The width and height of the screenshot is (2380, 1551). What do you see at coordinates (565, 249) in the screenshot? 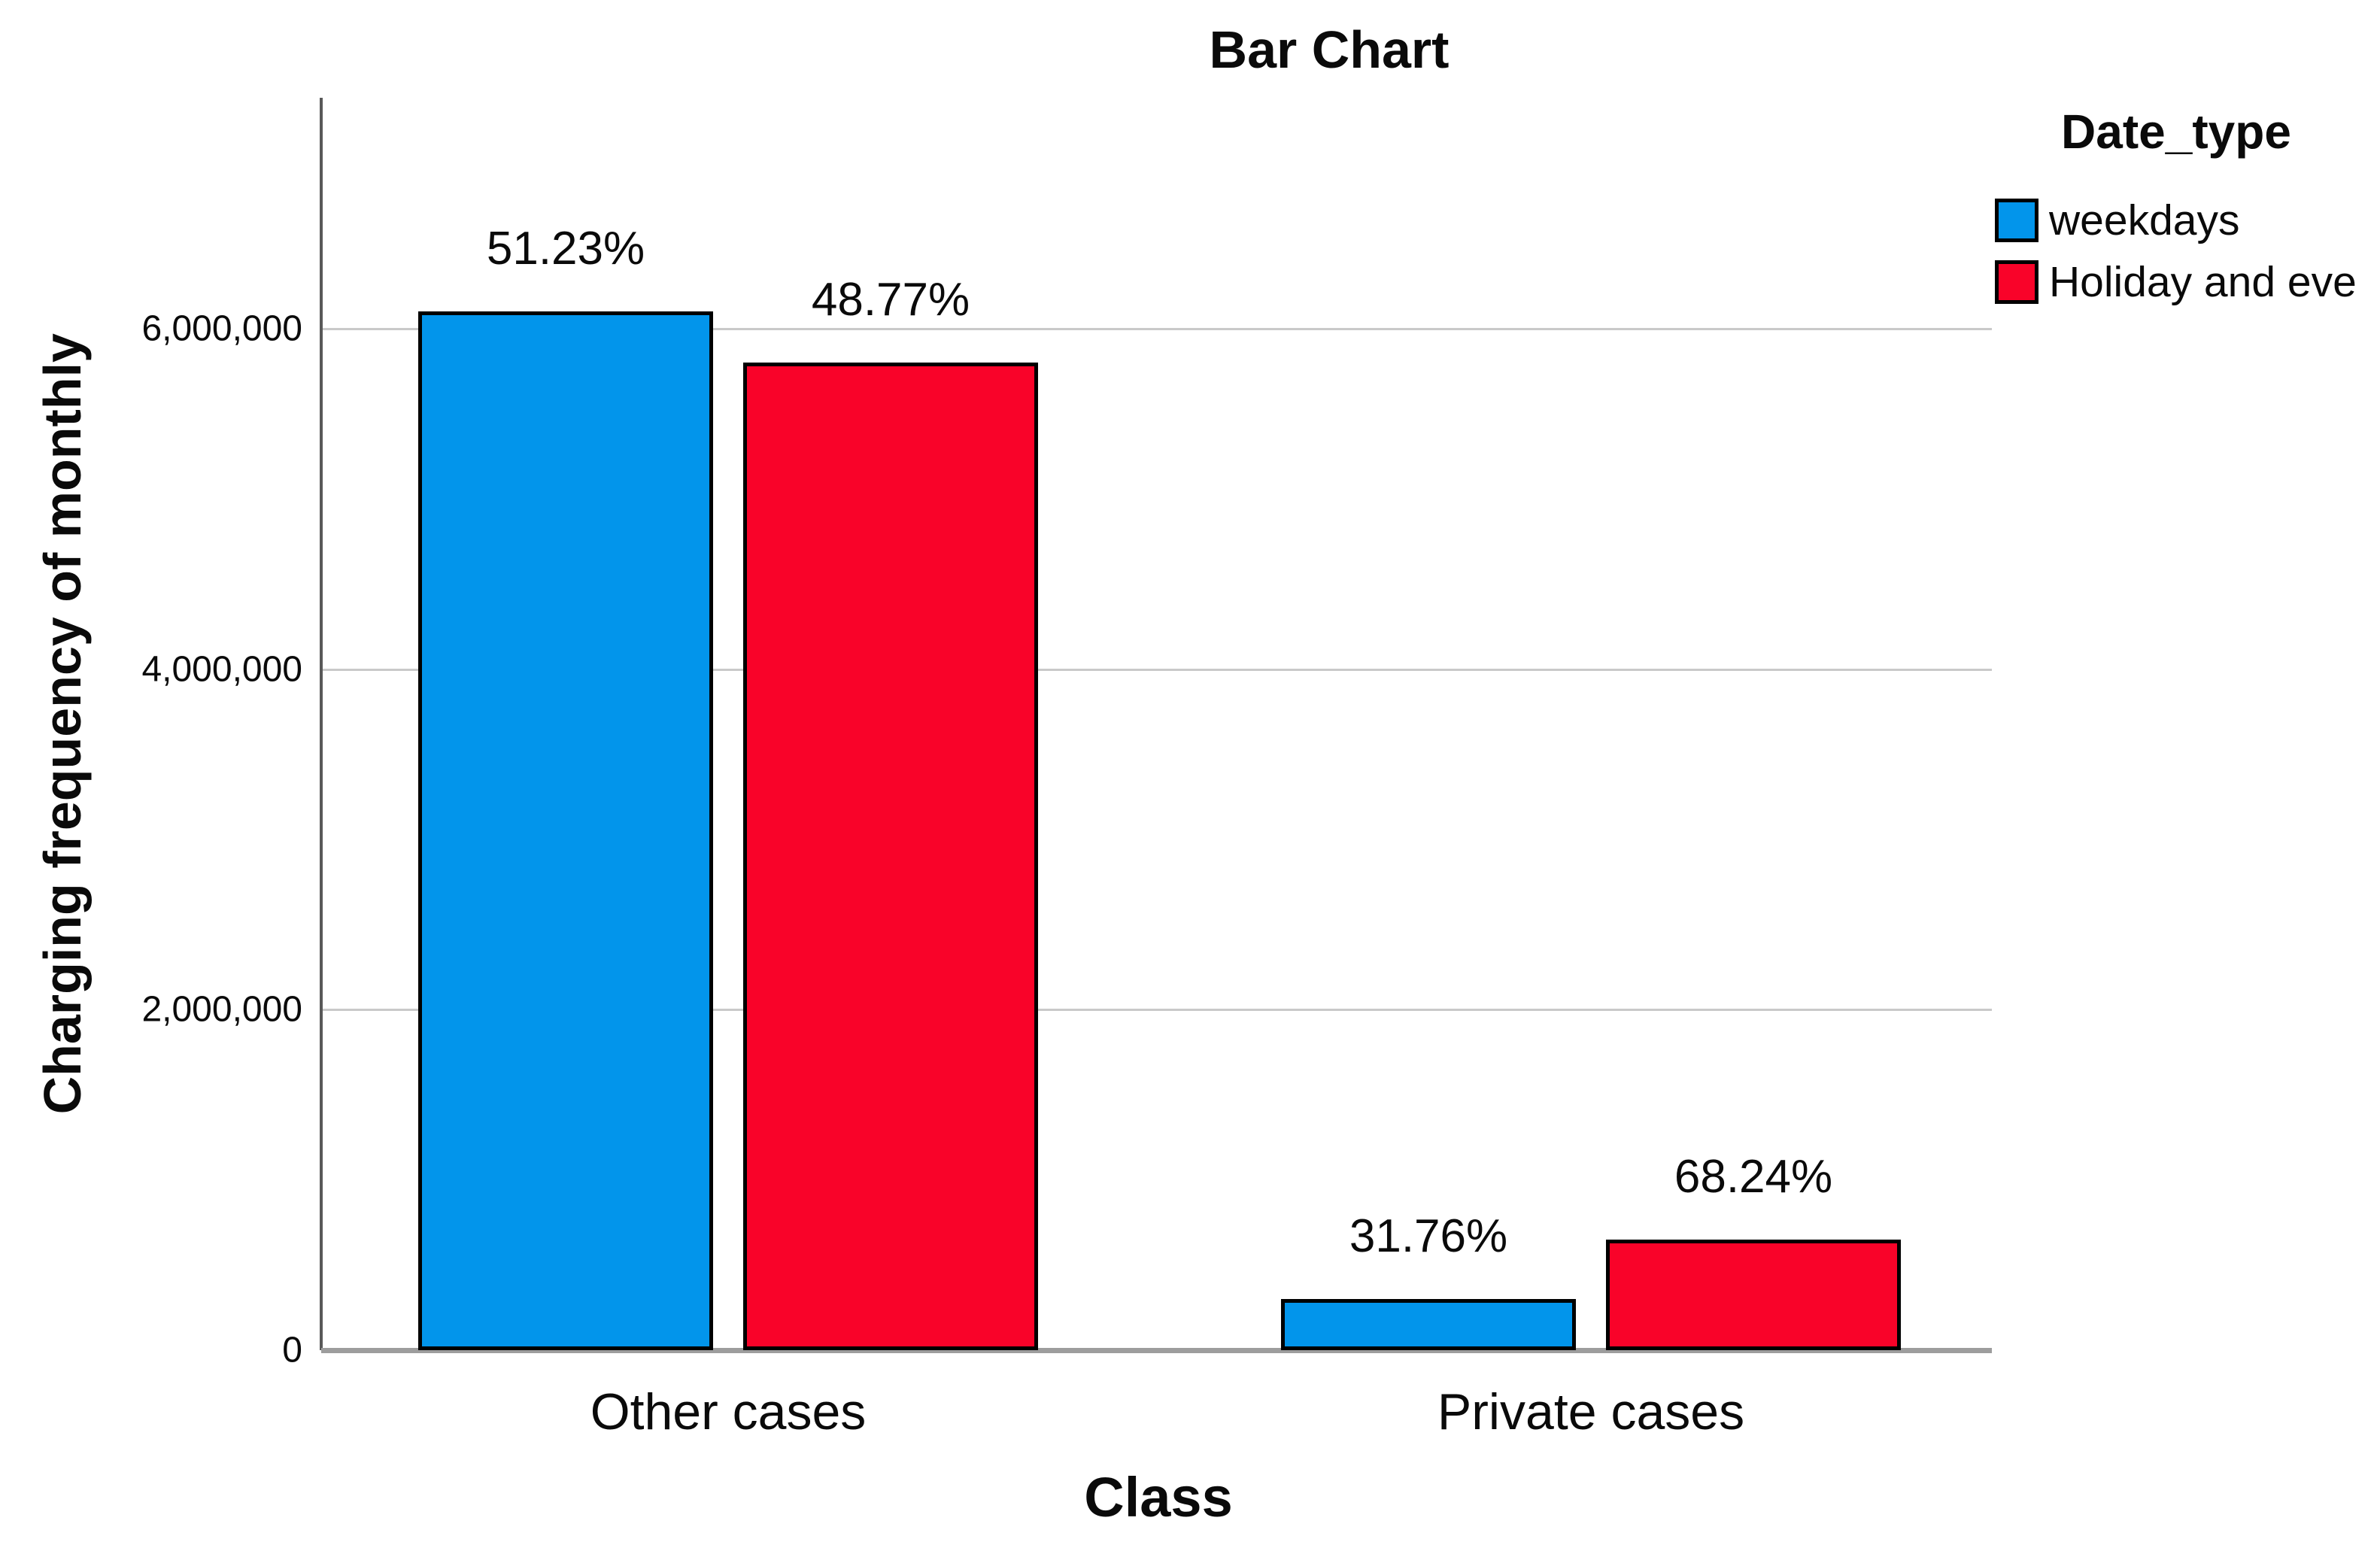
I see `bar-percentage-label: 51.23%` at bounding box center [565, 249].